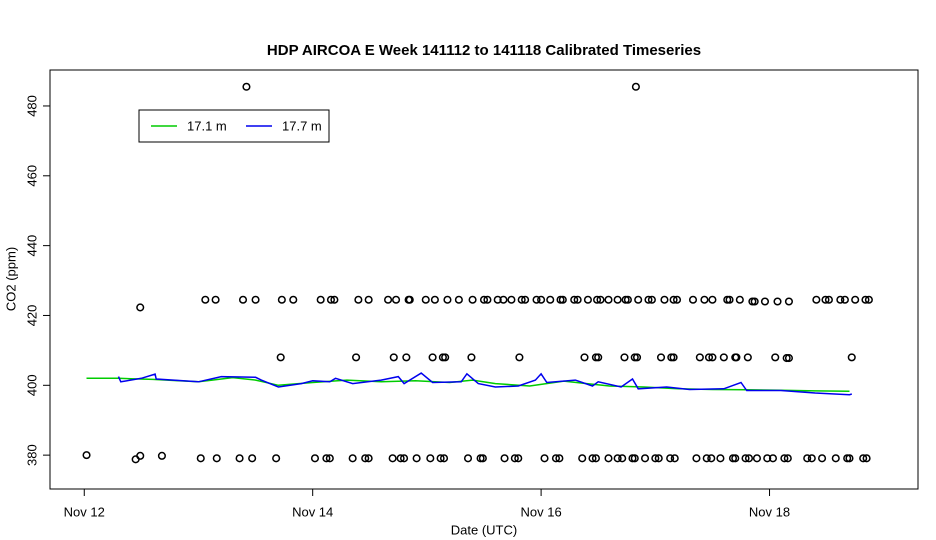 The width and height of the screenshot is (936, 540). What do you see at coordinates (302, 125) in the screenshot?
I see `legend-label: 17.7 m` at bounding box center [302, 125].